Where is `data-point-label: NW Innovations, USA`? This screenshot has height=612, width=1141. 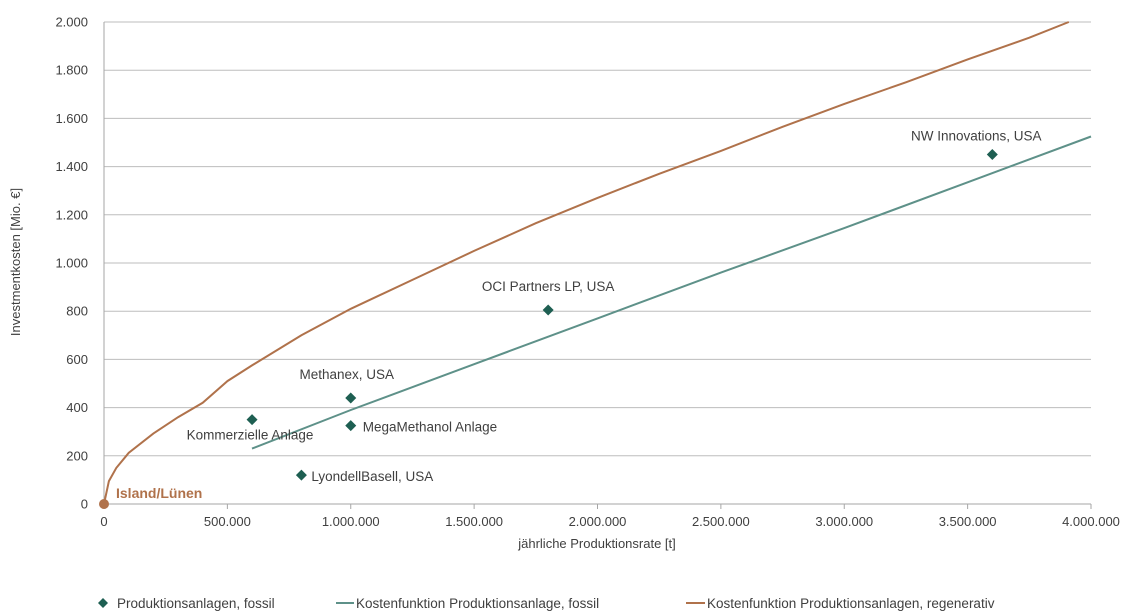 data-point-label: NW Innovations, USA is located at coordinates (976, 136).